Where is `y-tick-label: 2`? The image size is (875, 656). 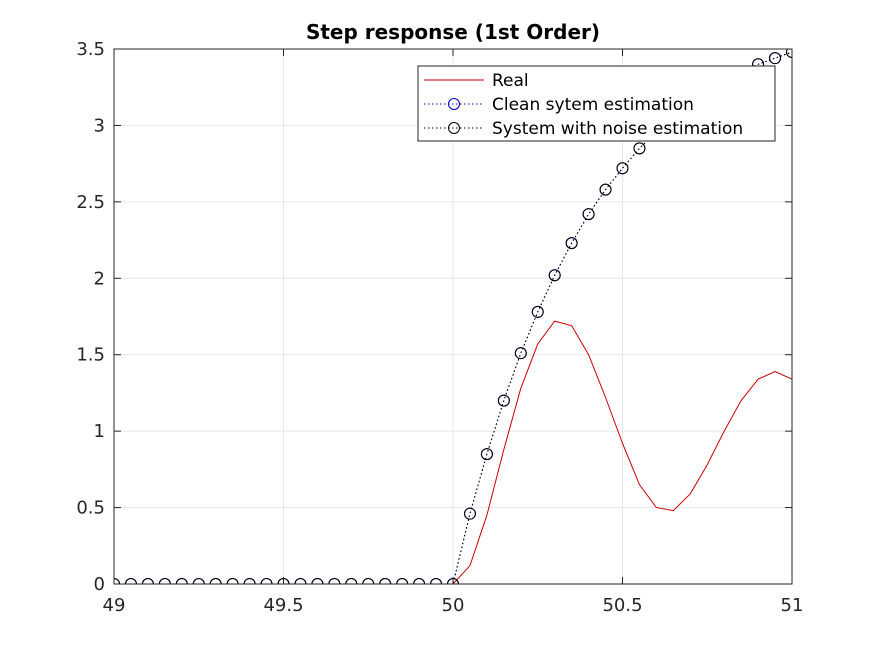
y-tick-label: 2 is located at coordinates (99, 278).